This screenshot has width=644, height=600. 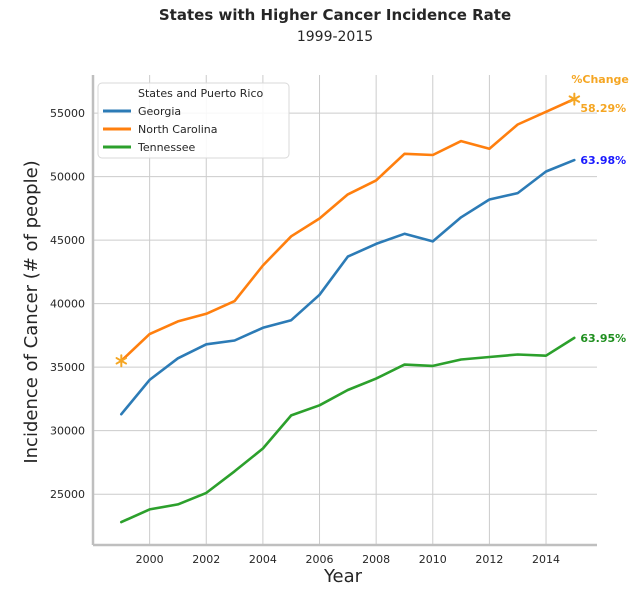 What do you see at coordinates (67, 240) in the screenshot?
I see `y-tick-label: 45000` at bounding box center [67, 240].